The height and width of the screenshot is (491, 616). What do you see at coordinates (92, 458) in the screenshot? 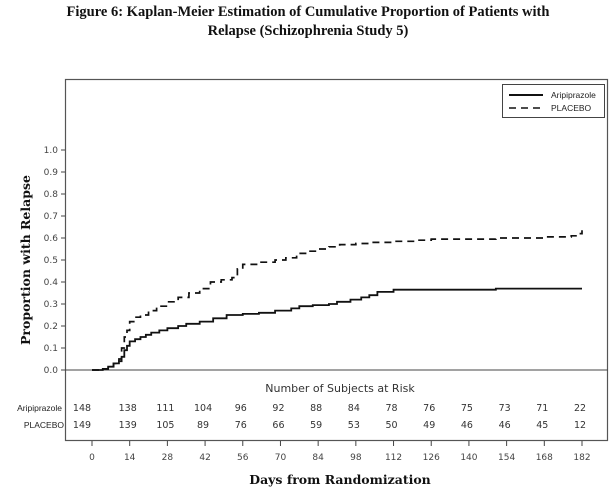
I see `x-tick-label: 0` at bounding box center [92, 458].